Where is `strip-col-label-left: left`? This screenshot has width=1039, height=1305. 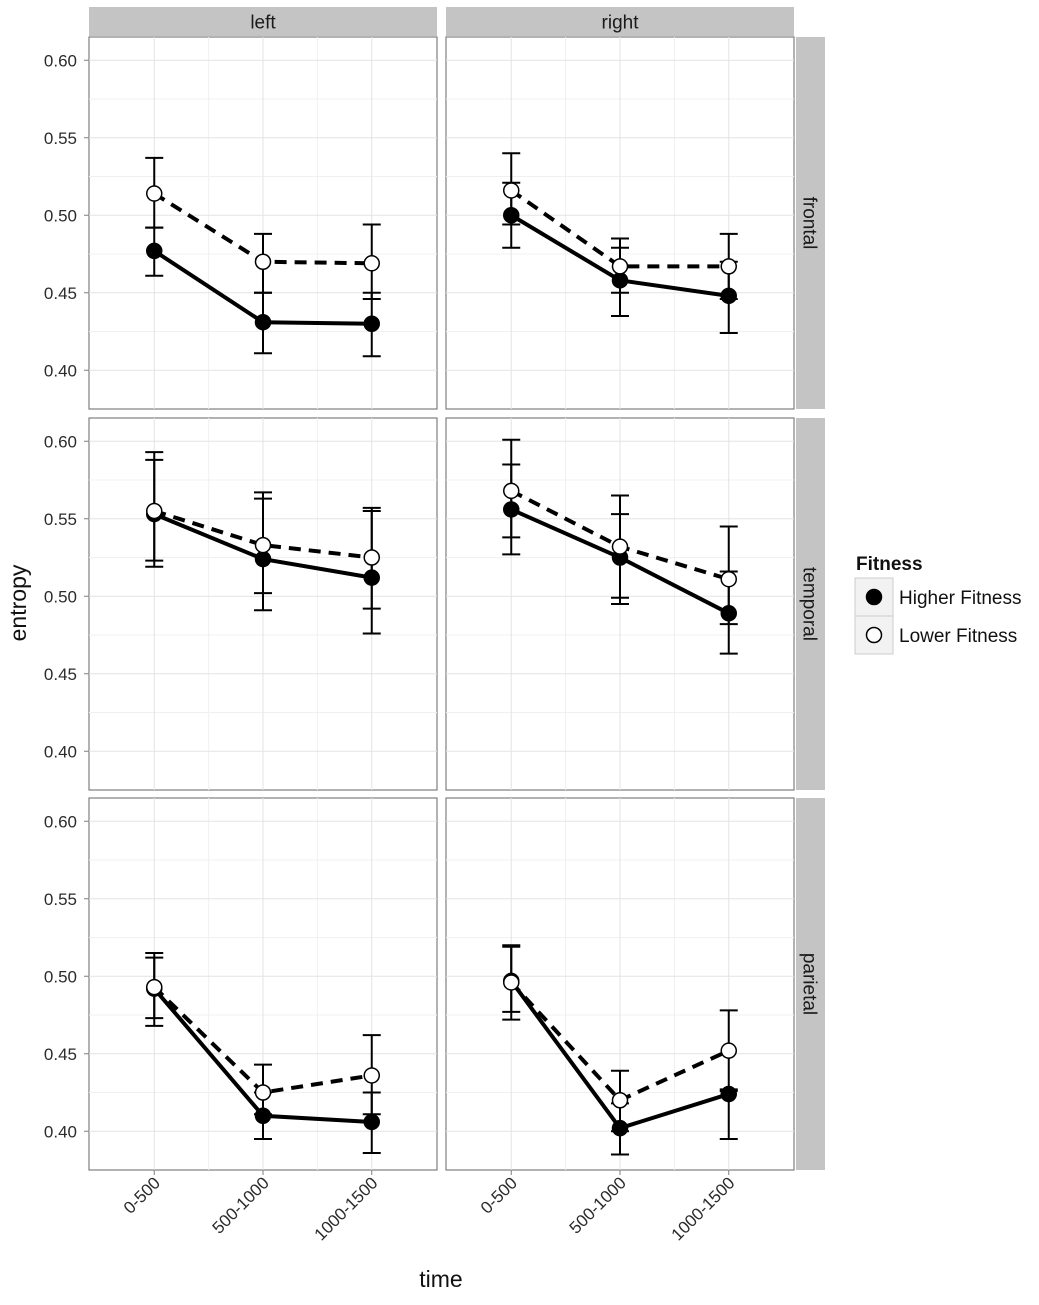
strip-col-label-left: left is located at coordinates (263, 23).